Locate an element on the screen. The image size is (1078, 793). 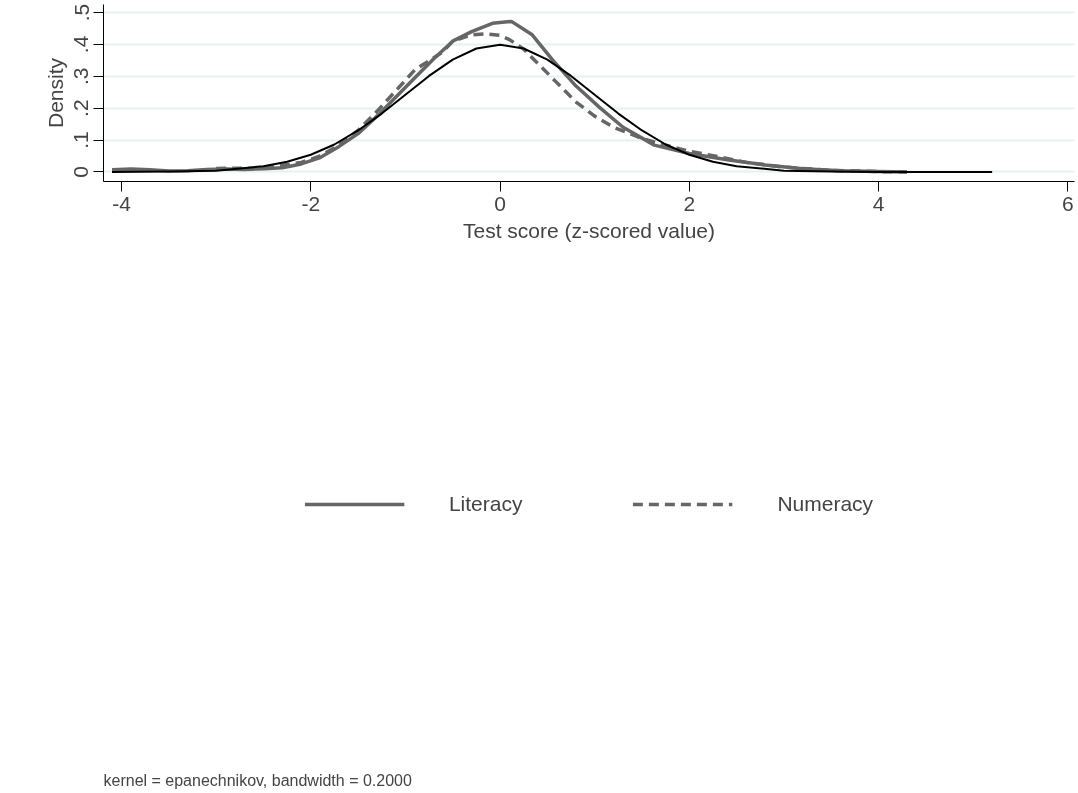
x-tick-label: 6 is located at coordinates (1068, 203).